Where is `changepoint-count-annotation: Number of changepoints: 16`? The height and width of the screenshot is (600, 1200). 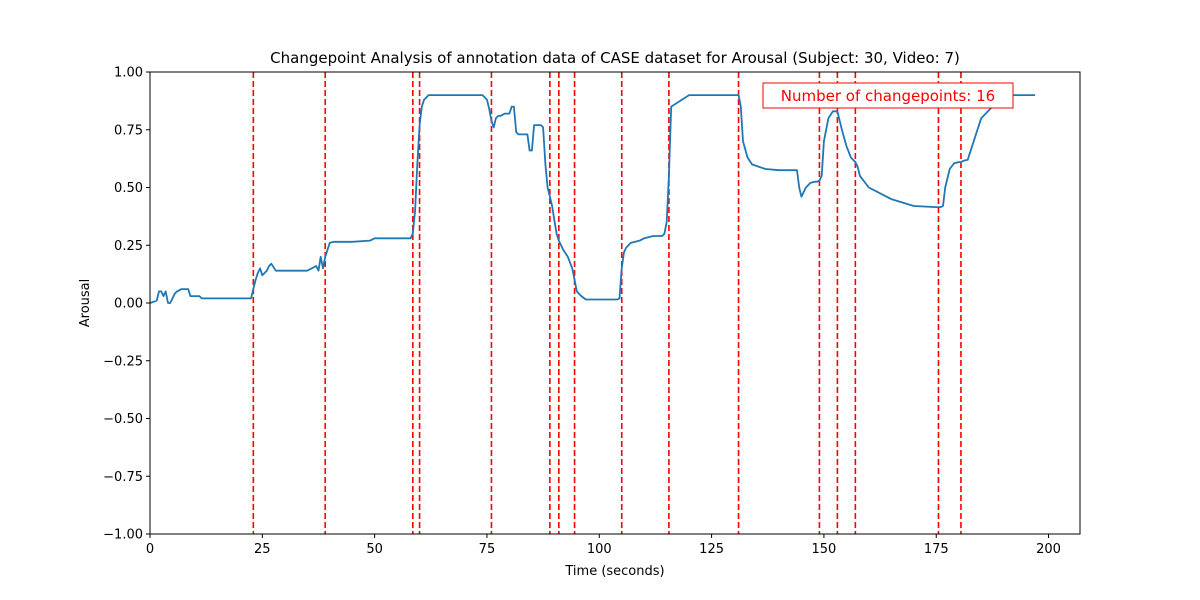
changepoint-count-annotation: Number of changepoints: 16 is located at coordinates (888, 95).